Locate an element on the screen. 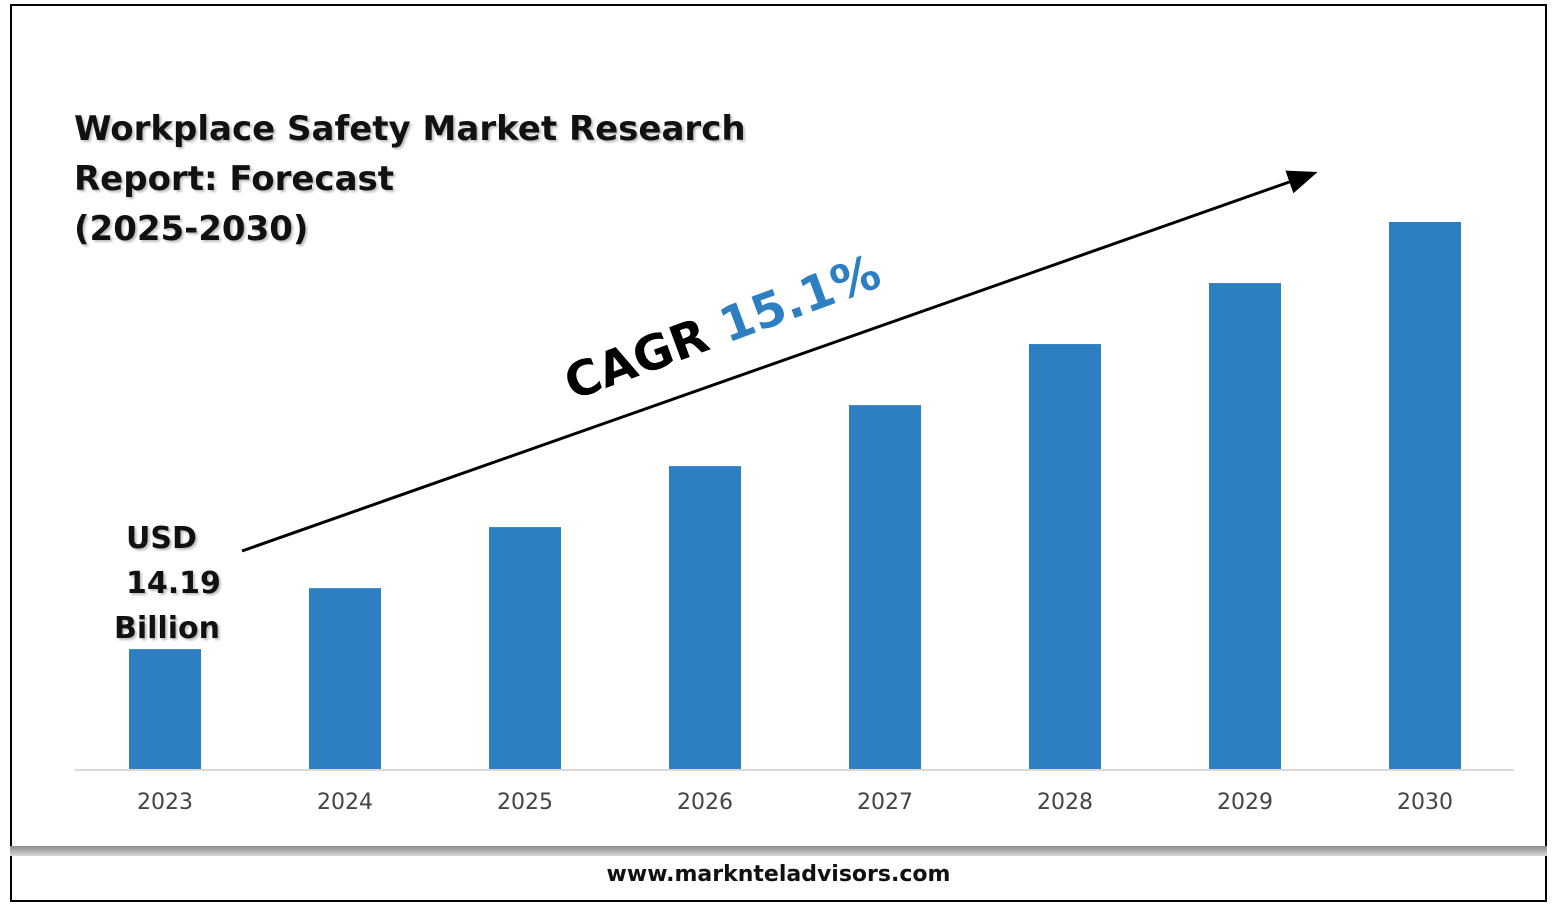 Image resolution: width=1557 pixels, height=907 pixels. x-tick-2030: 2030 is located at coordinates (1425, 802).